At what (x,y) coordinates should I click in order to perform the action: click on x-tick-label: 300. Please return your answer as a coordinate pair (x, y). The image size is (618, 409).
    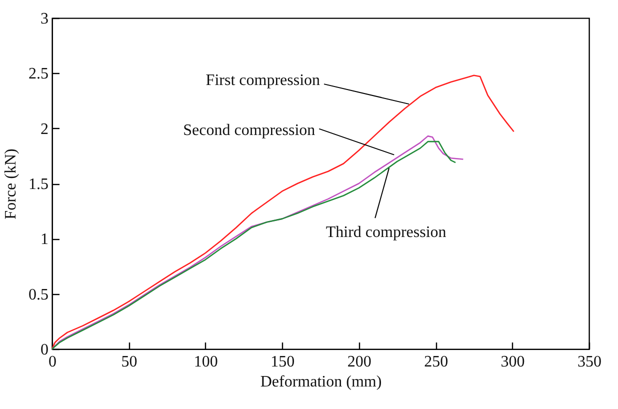
    Looking at the image, I should click on (512, 362).